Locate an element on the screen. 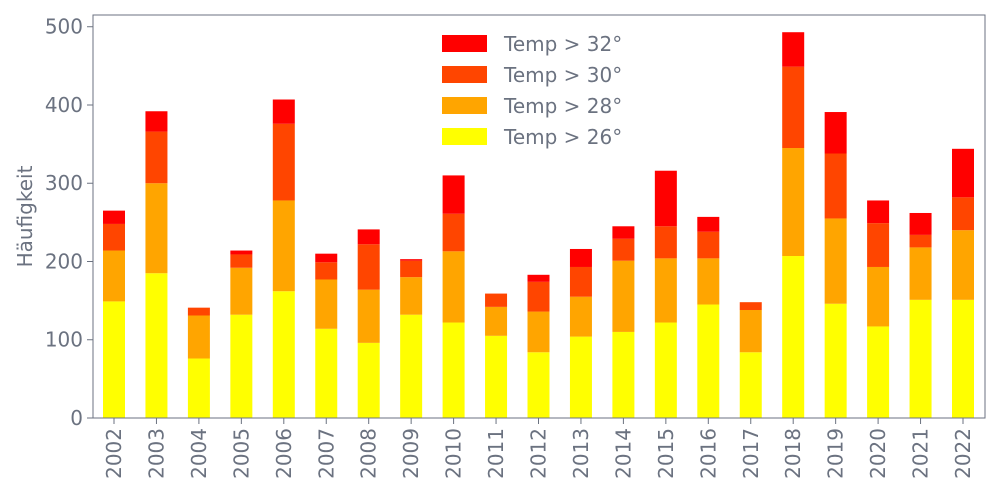 The image size is (1000, 500). x-tick-label: 2008 is located at coordinates (369, 453).